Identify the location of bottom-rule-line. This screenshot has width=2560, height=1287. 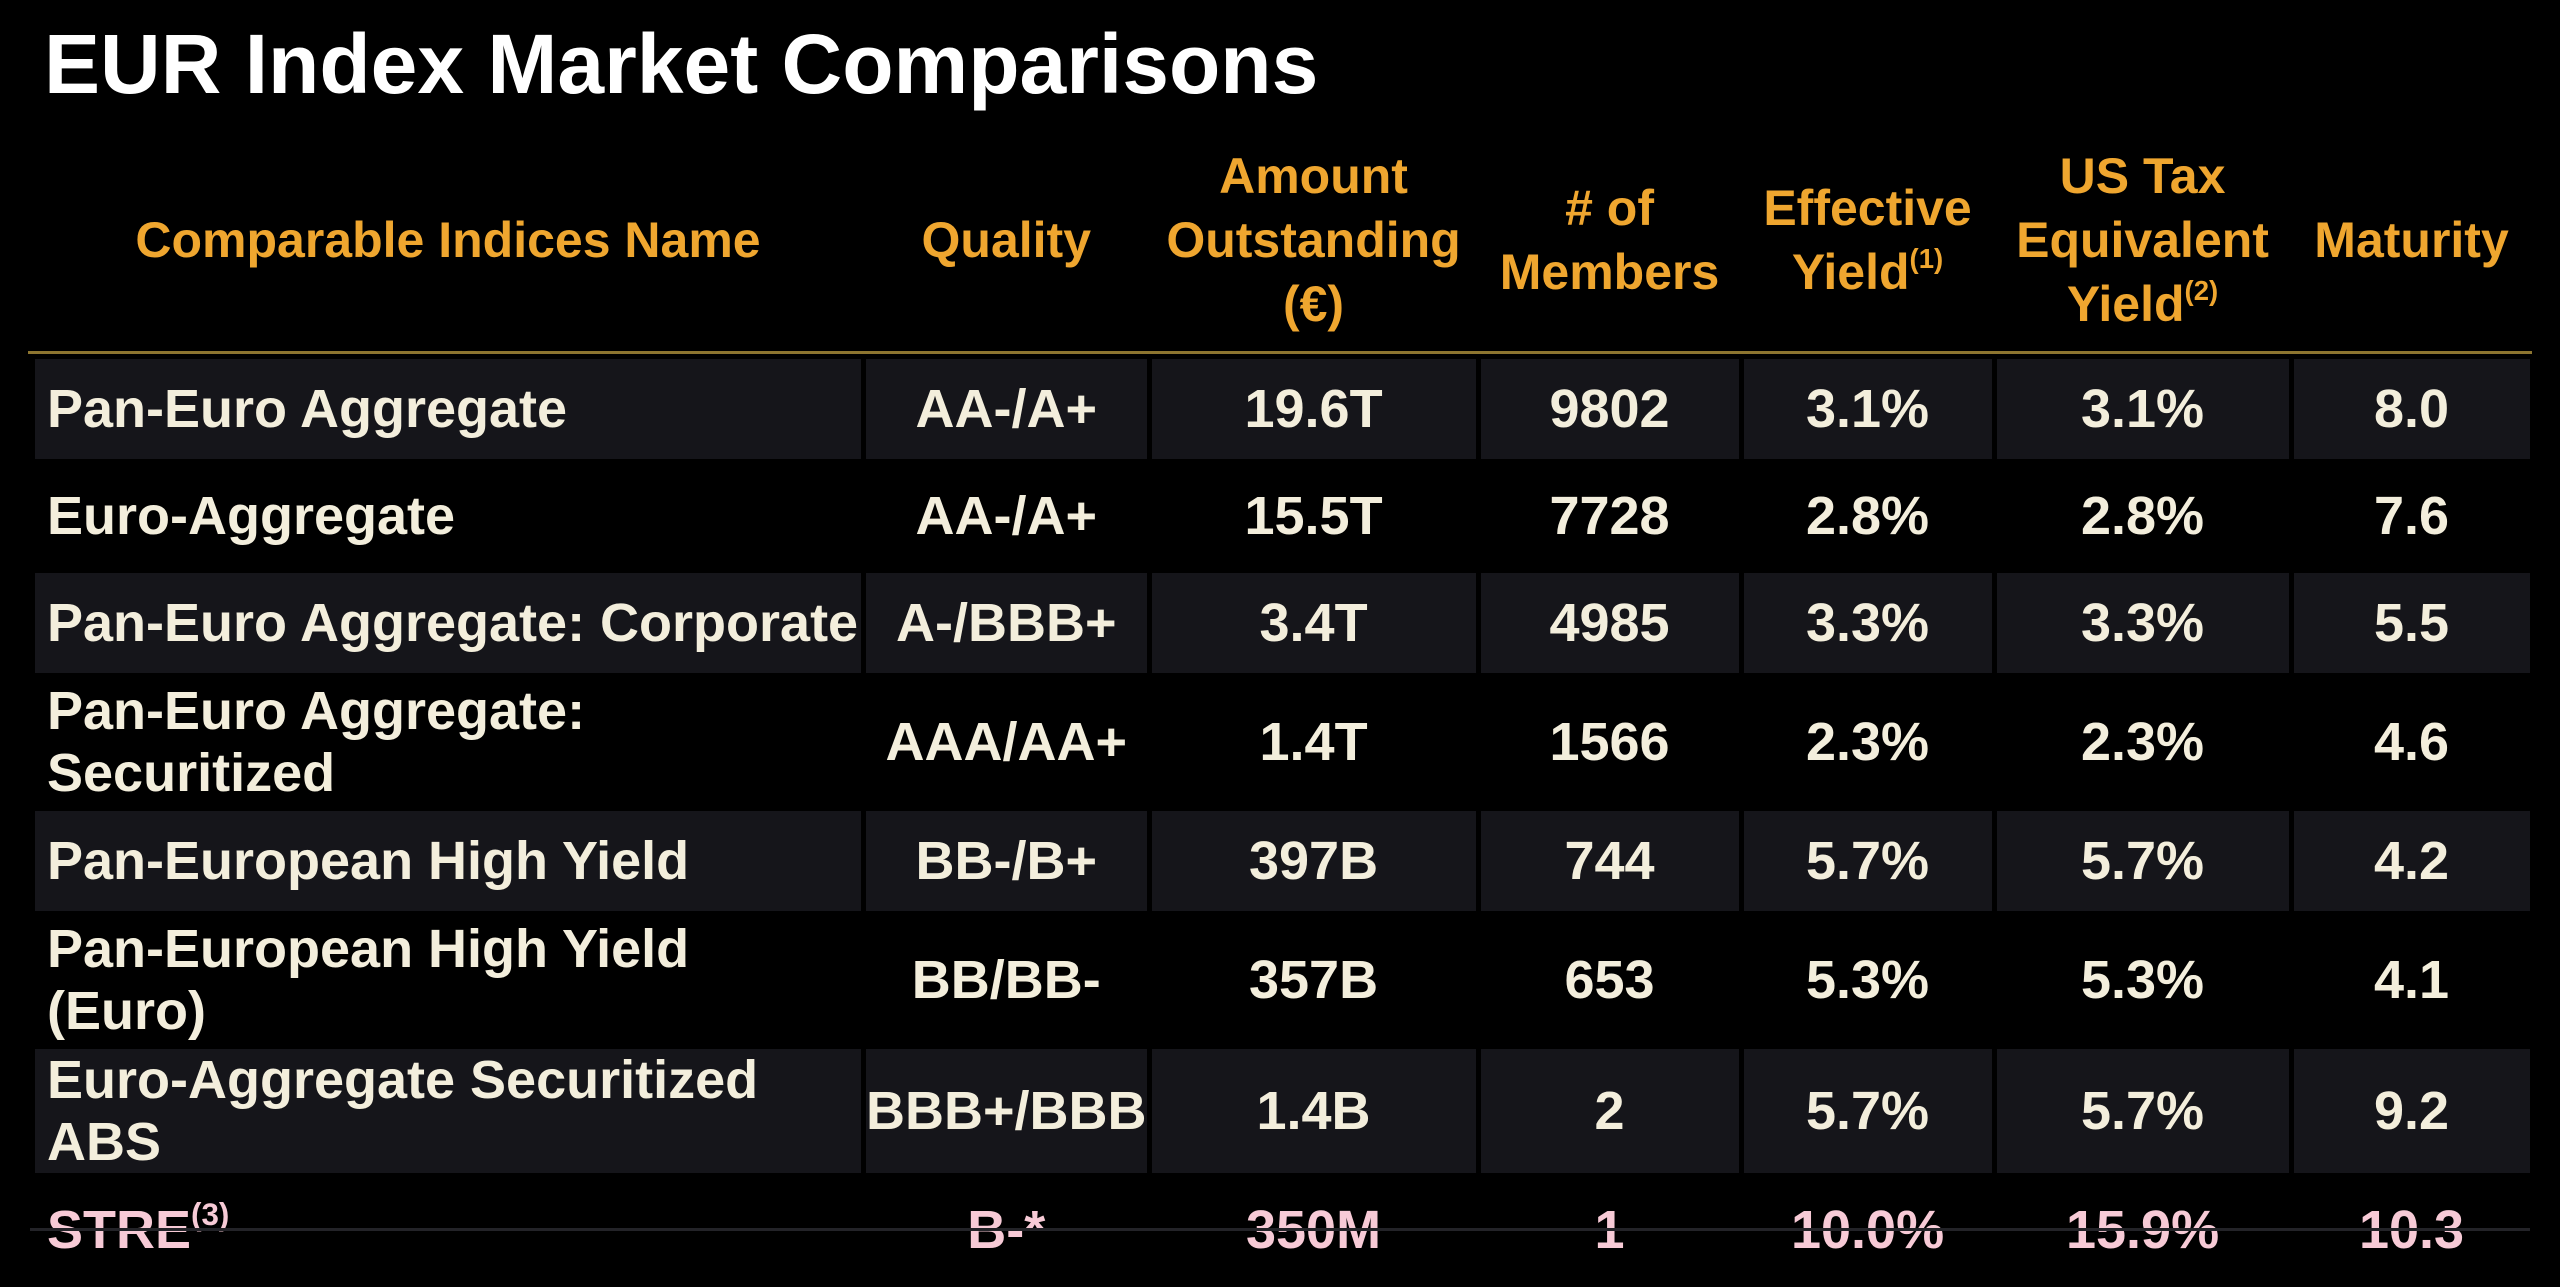
(1280, 1229).